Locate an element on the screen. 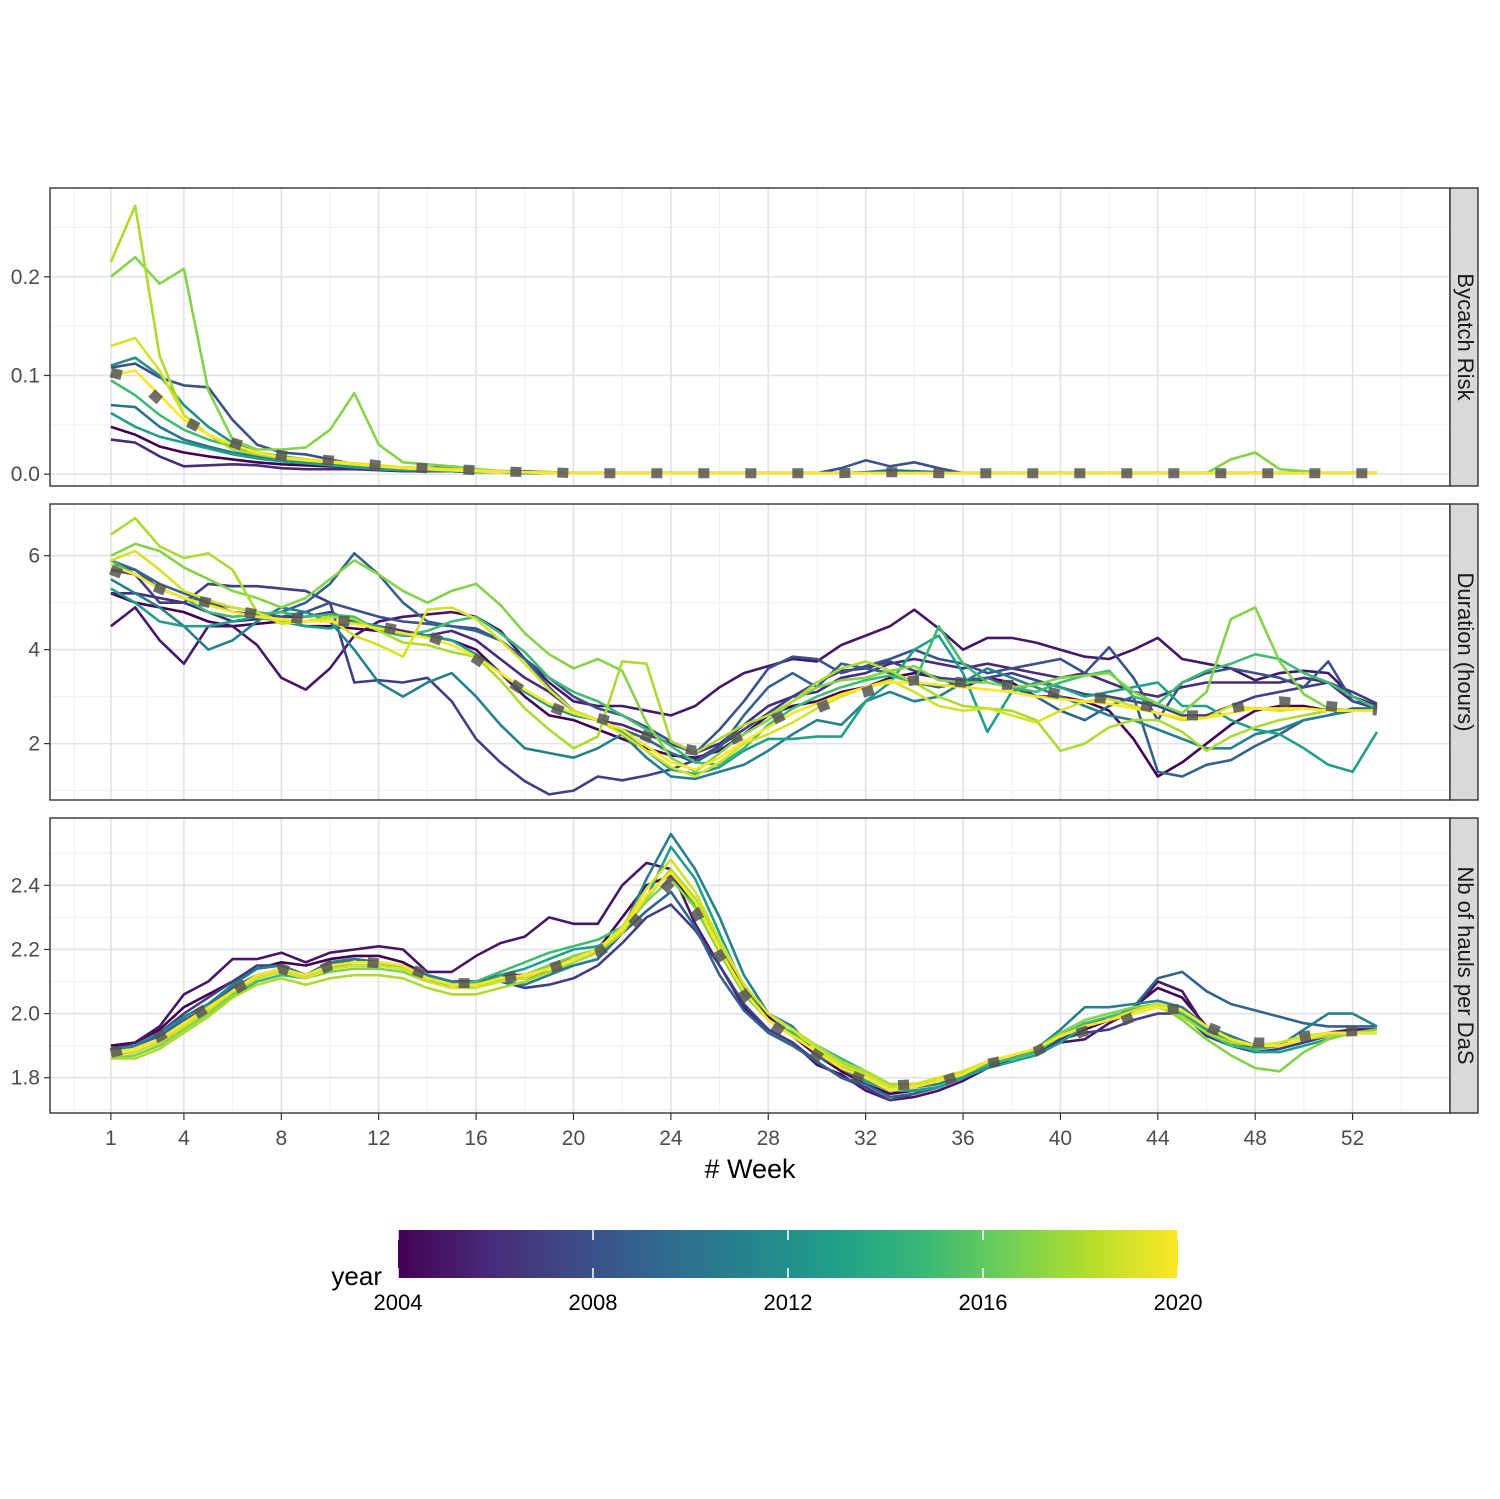 The image size is (1500, 1499). x-axis: 1 4 8 12 16 20 24 28 32 36 40 44 48 52 is located at coordinates (734, 1131).